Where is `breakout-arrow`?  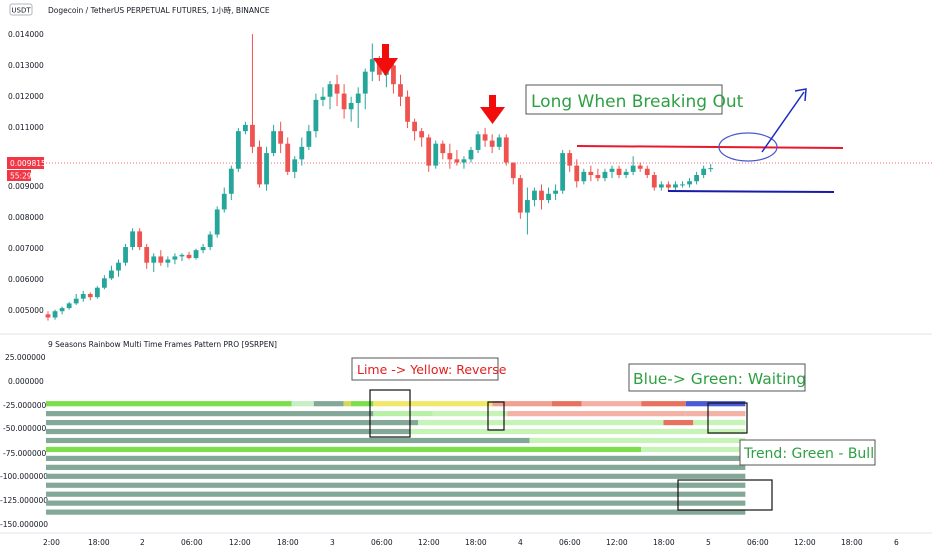 breakout-arrow is located at coordinates (784, 120).